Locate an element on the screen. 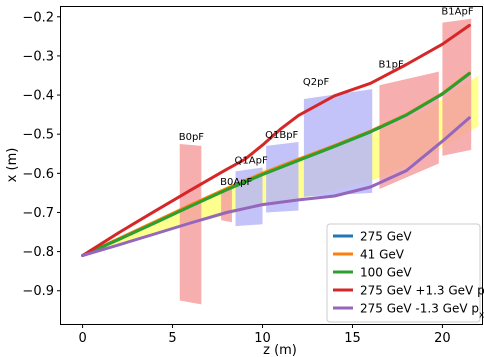 Image resolution: width=484 pixels, height=357 pixels. magnet-label-Q2pF: Q2pF is located at coordinates (316, 82).